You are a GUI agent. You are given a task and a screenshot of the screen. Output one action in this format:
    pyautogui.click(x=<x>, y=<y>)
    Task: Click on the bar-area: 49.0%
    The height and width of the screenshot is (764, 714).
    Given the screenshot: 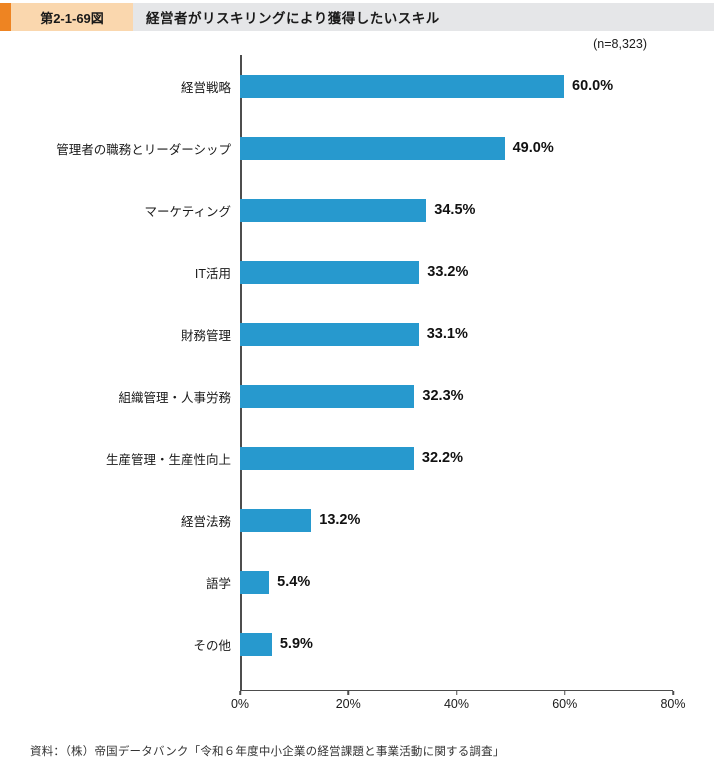 What is the action you would take?
    pyautogui.click(x=456, y=148)
    